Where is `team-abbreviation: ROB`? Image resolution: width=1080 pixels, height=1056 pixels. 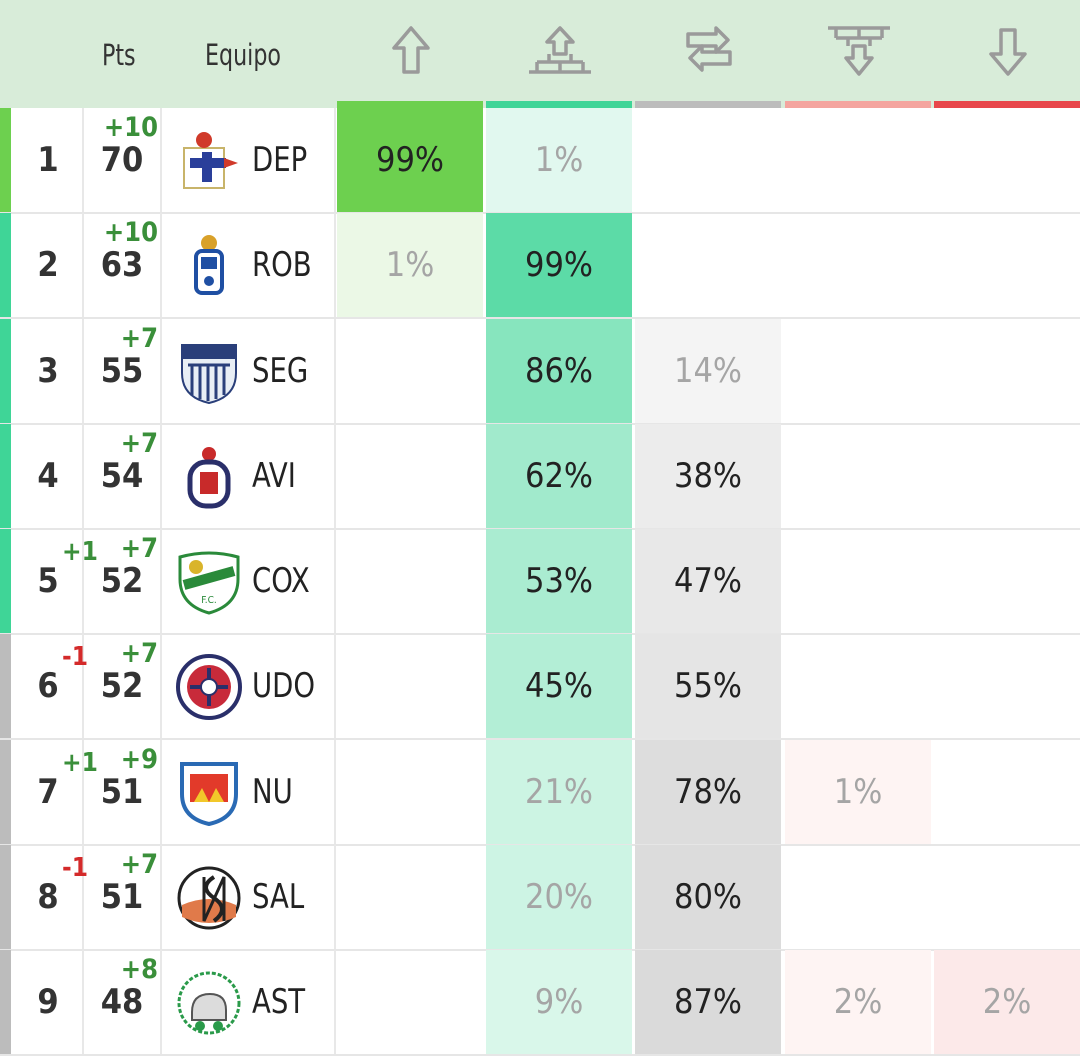
team-abbreviation: ROB is located at coordinates (282, 265).